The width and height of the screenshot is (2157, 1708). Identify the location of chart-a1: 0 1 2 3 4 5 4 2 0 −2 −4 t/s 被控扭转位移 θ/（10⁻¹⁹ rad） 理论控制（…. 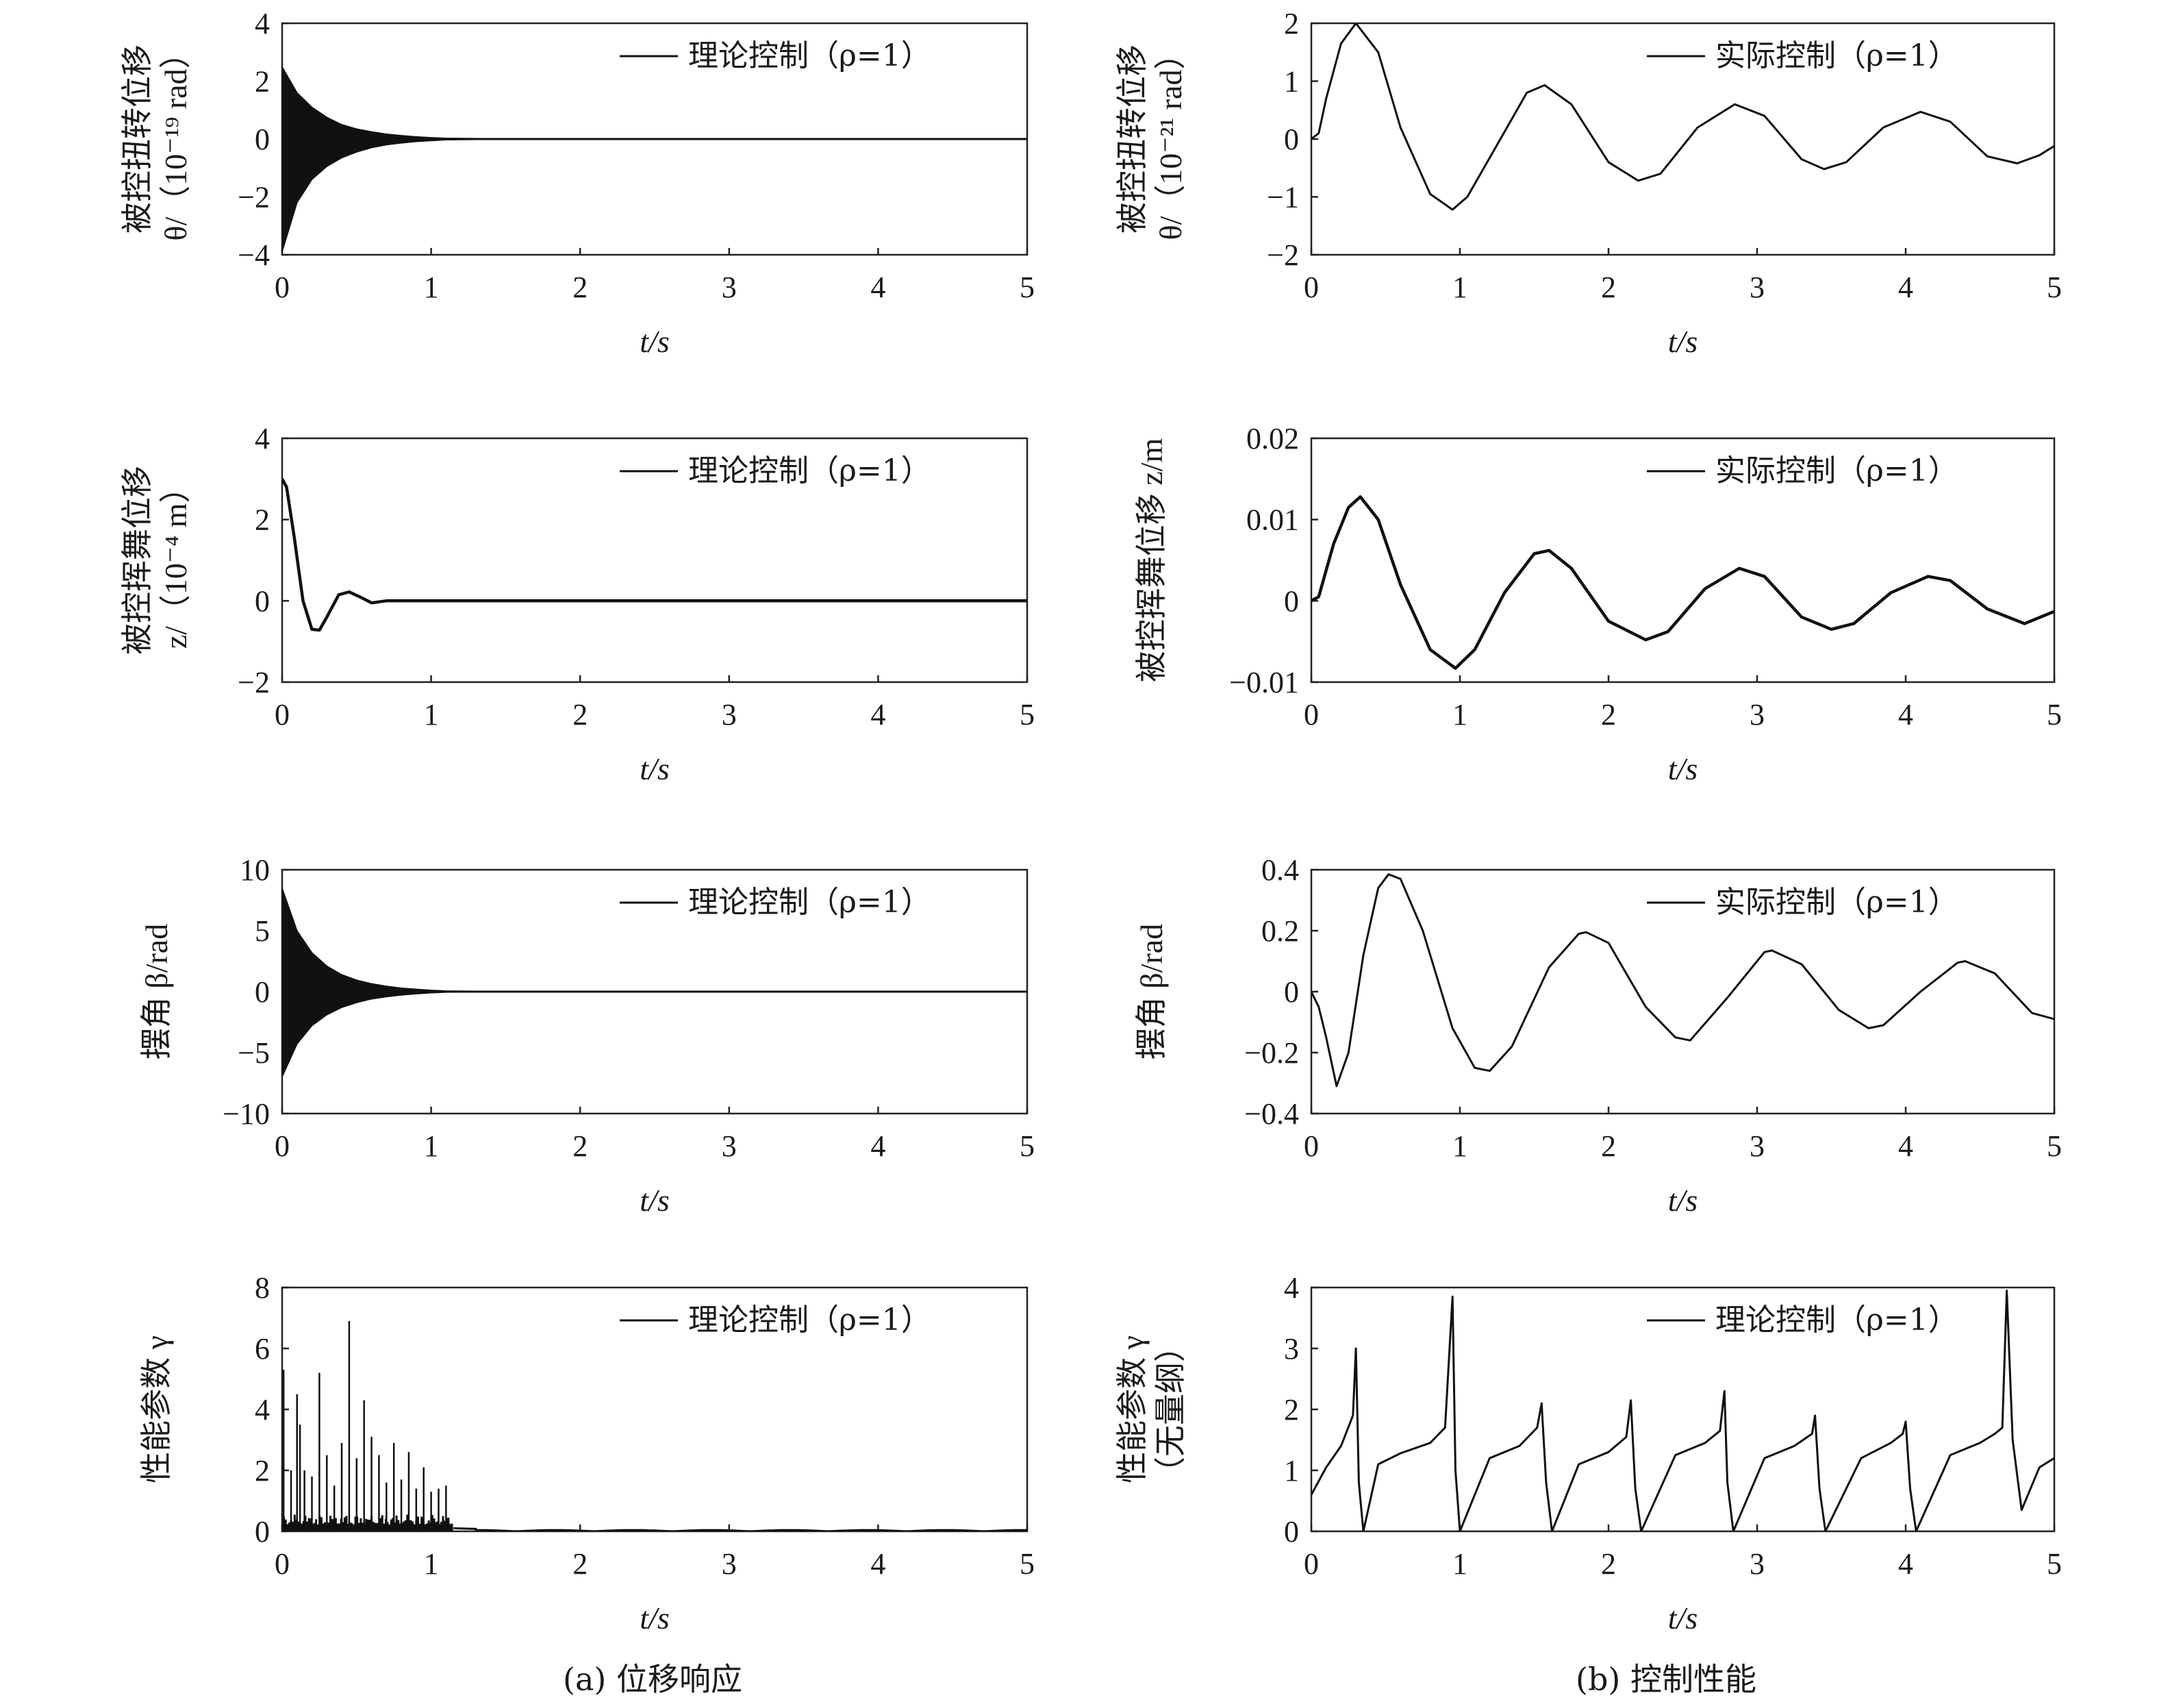
(577, 183).